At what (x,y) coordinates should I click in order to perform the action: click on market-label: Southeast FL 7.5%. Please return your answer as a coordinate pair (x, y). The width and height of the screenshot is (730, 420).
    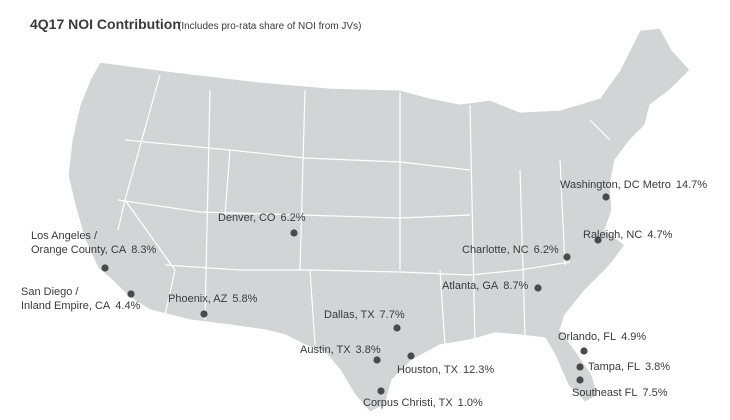
    Looking at the image, I should click on (620, 393).